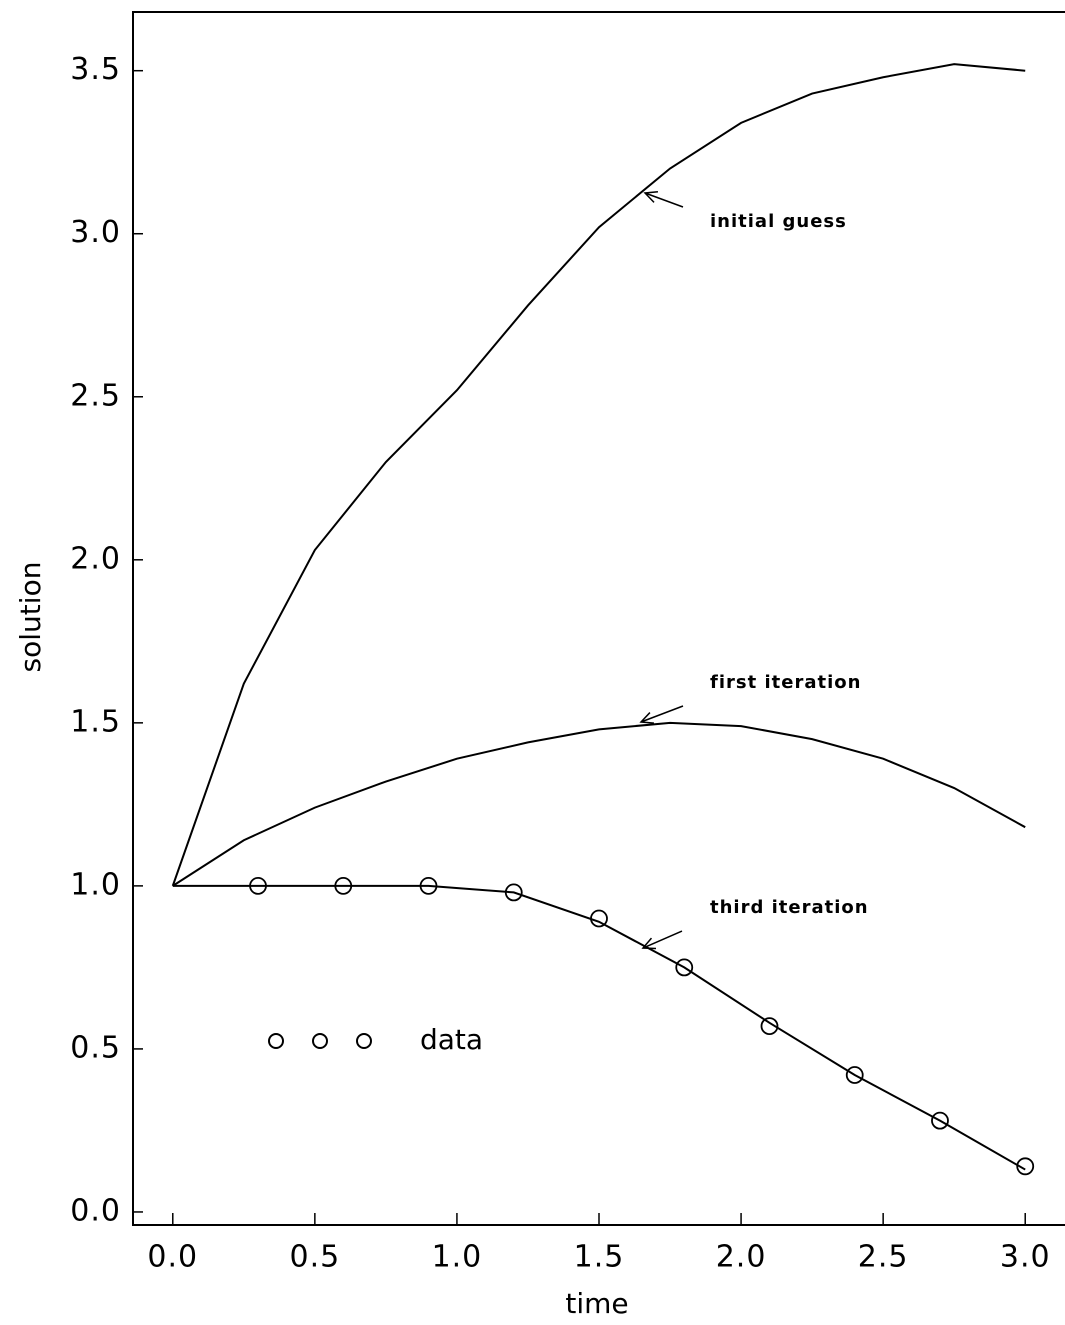 Image resolution: width=1065 pixels, height=1325 pixels. Describe the element at coordinates (95, 1047) in the screenshot. I see `y-tick-label: 0.5` at that location.